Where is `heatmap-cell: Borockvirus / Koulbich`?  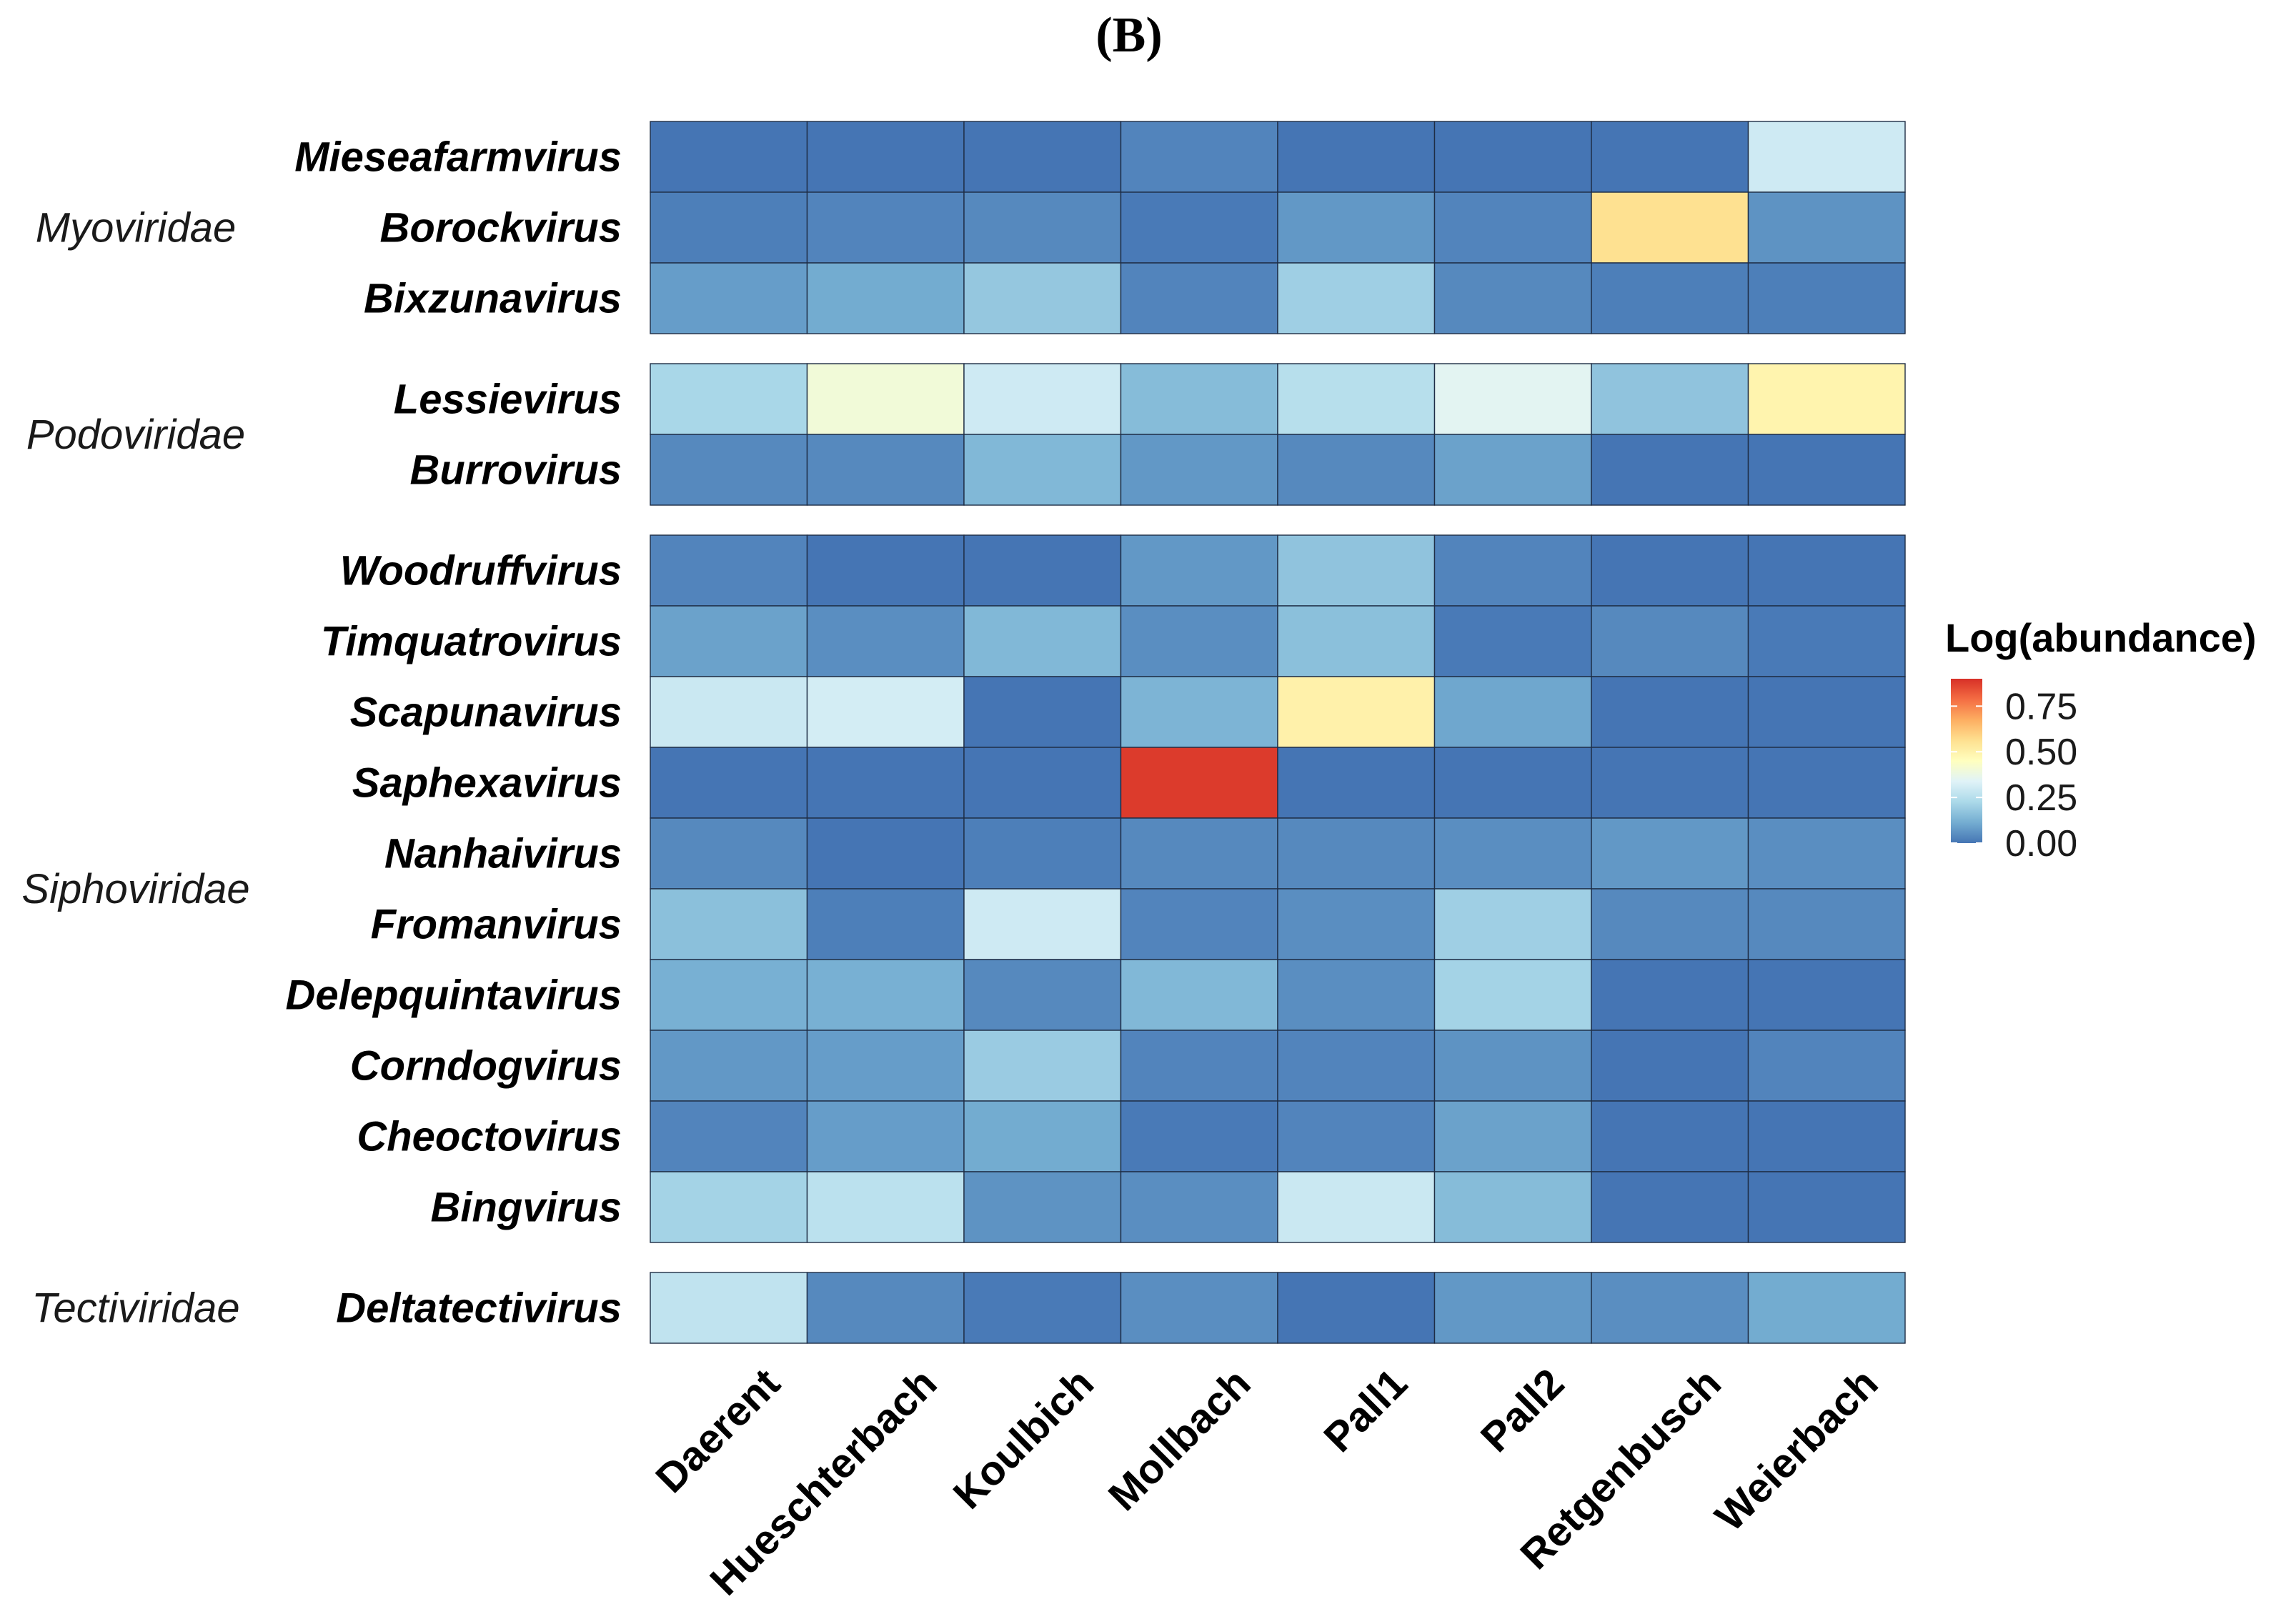 heatmap-cell: Borockvirus / Koulbich is located at coordinates (1043, 228).